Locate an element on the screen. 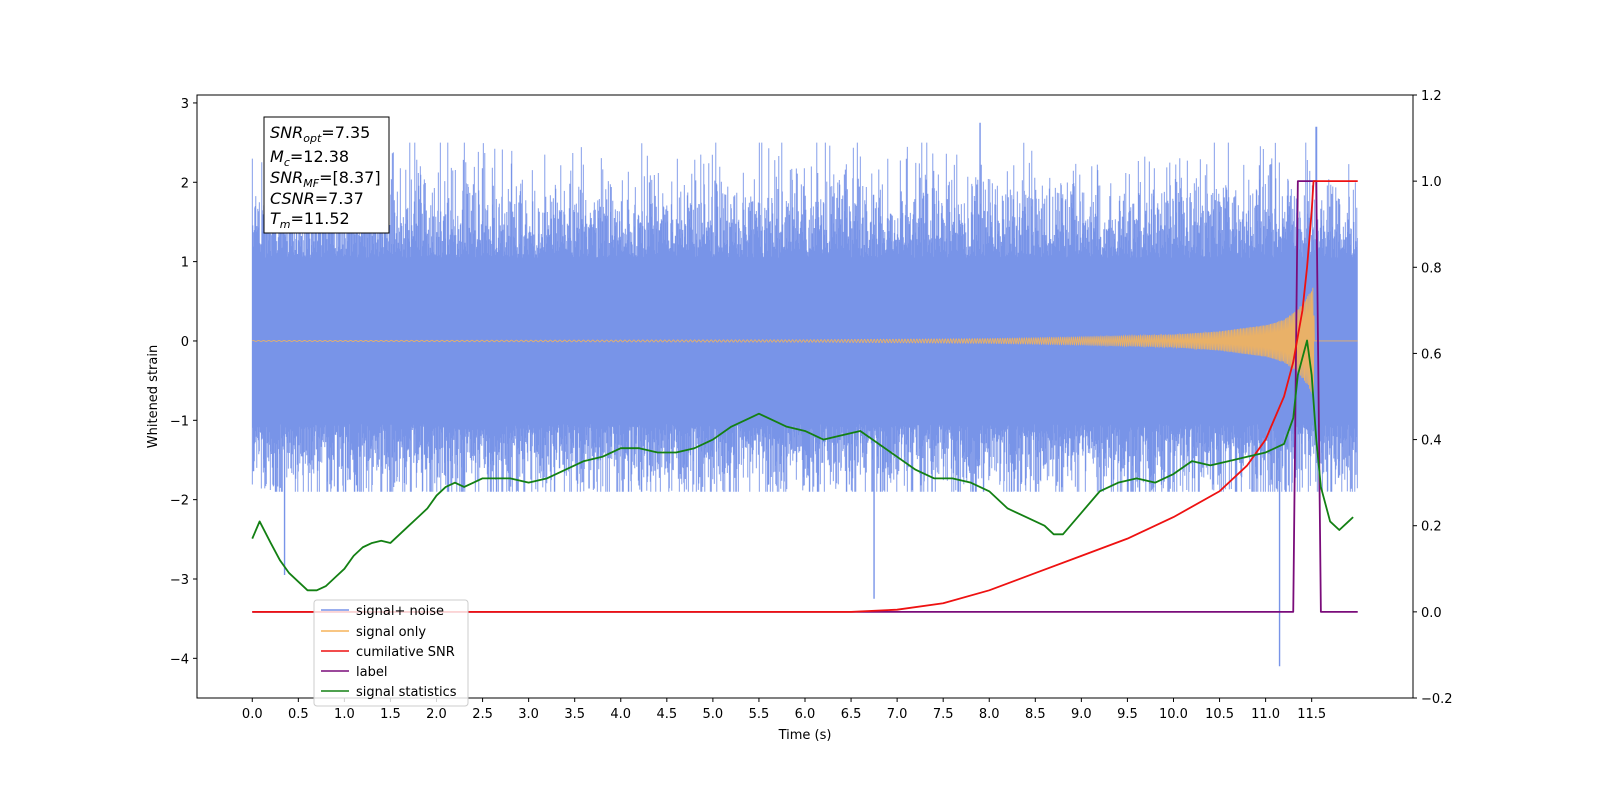  x-tick-label: 7.0 is located at coordinates (897, 714).